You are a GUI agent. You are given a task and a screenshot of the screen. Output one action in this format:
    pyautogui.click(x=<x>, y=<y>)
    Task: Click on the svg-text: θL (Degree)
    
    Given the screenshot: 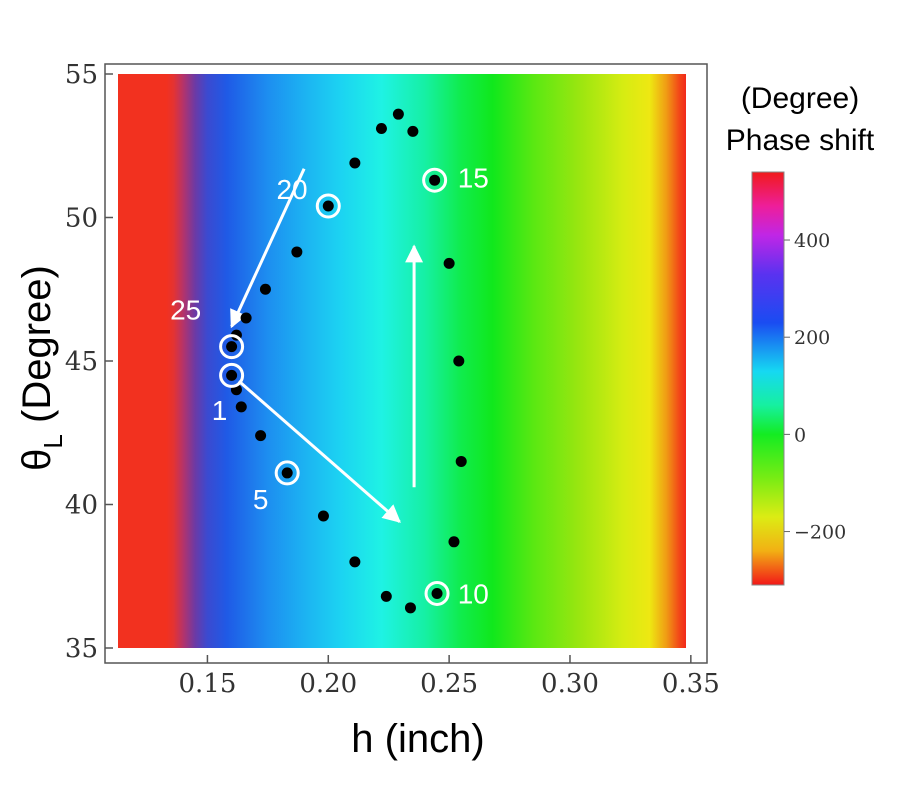 What is the action you would take?
    pyautogui.click(x=41, y=368)
    